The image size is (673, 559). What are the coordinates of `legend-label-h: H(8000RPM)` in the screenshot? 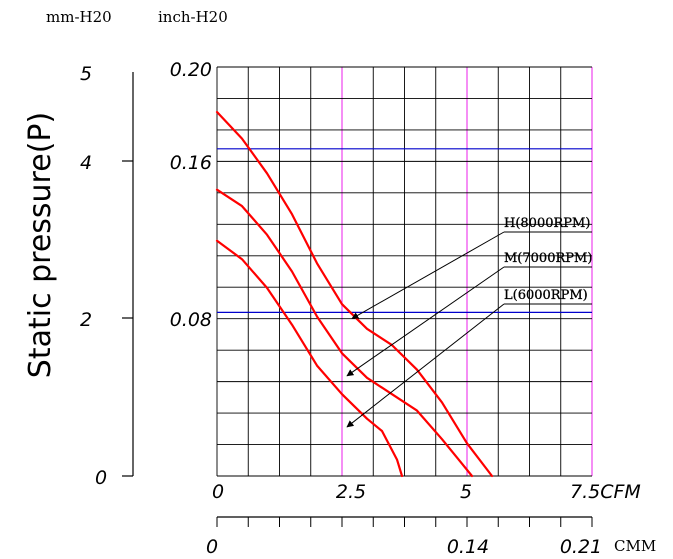 It's located at (547, 223).